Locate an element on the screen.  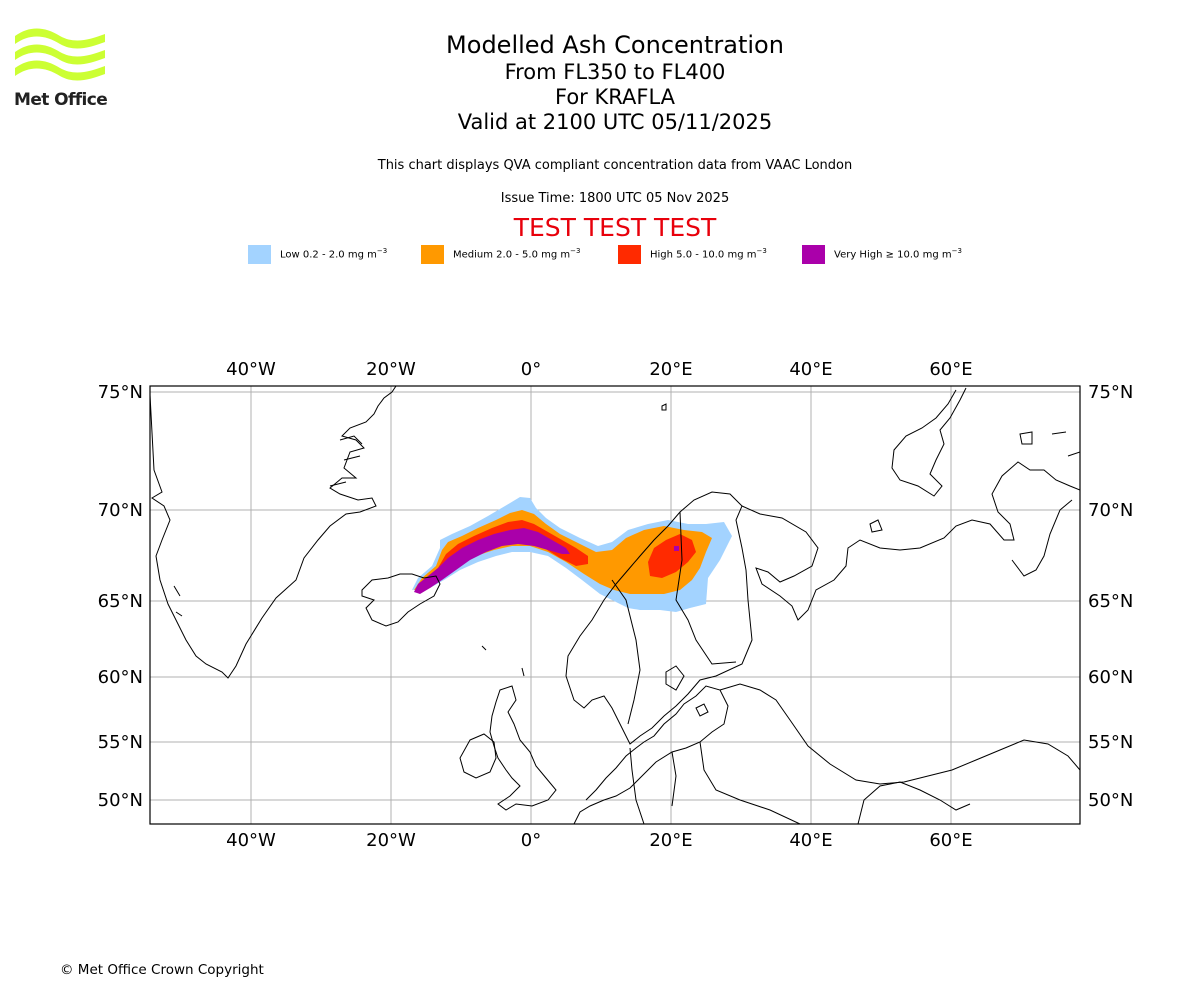
border-sweden-finland is located at coordinates (706, 588).